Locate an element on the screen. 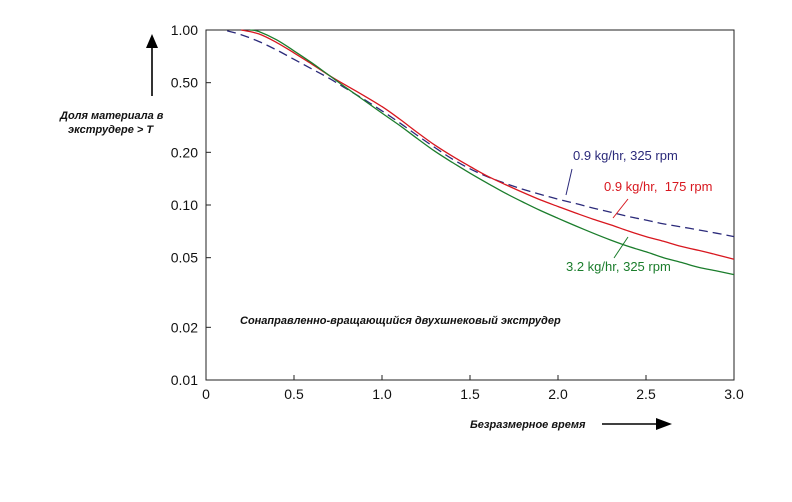 The height and width of the screenshot is (502, 792). series-label-1: 0.9 kg/hr, 325 rpm is located at coordinates (625, 155).